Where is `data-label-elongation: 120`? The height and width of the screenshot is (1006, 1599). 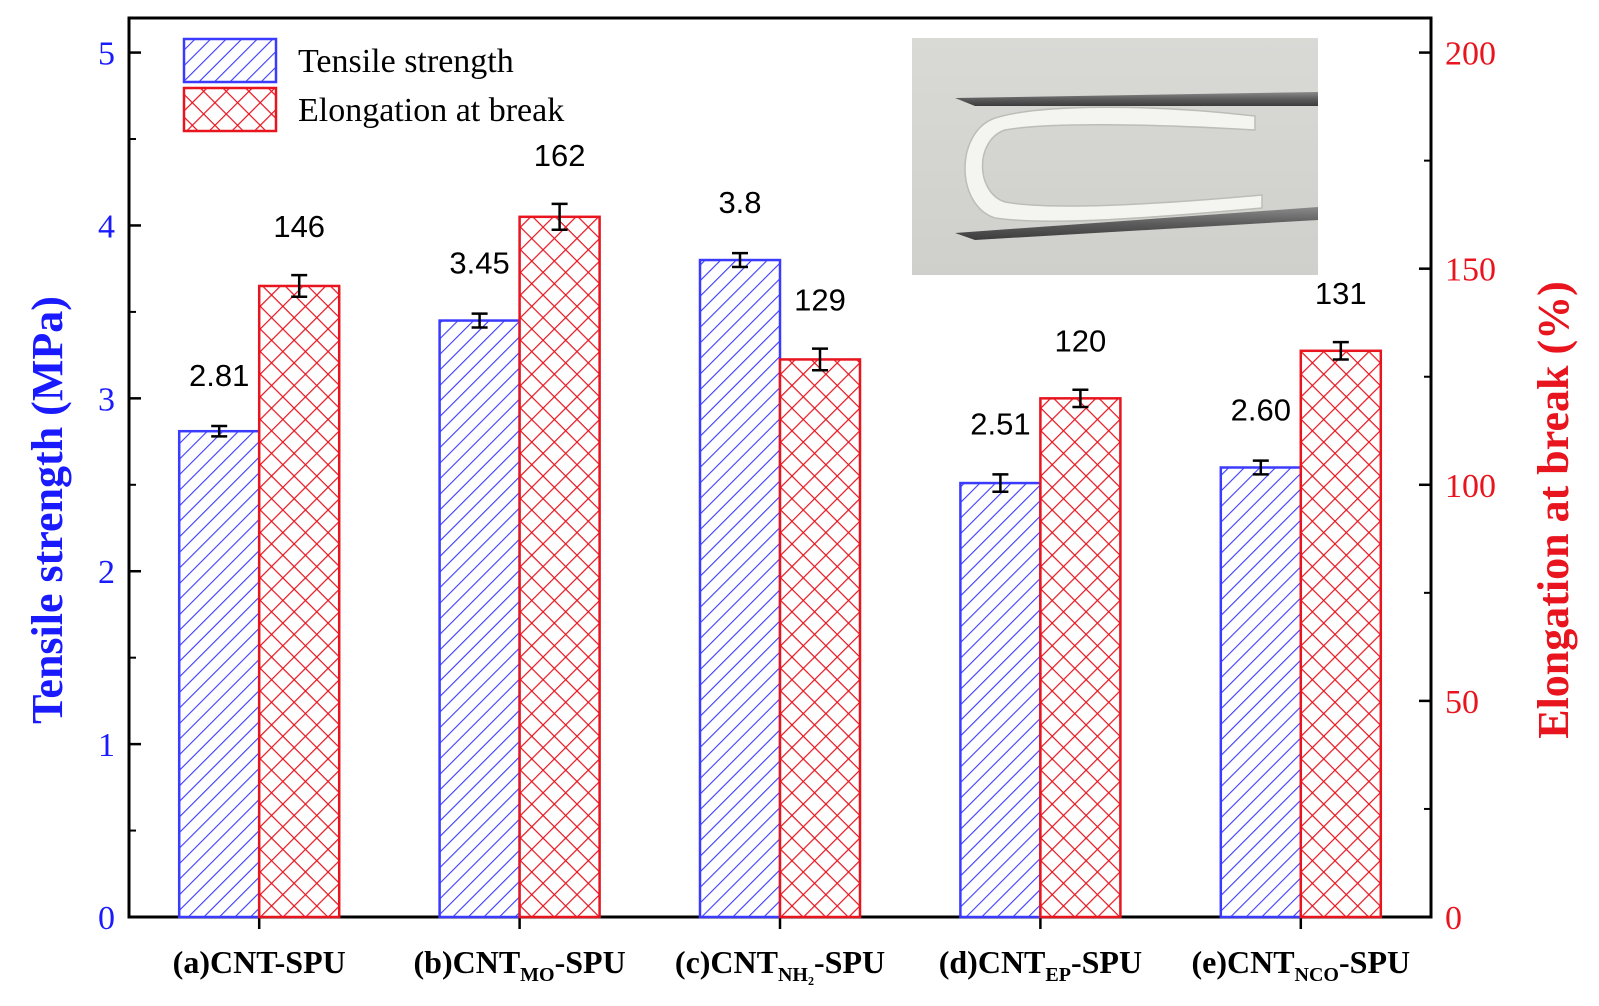 data-label-elongation: 120 is located at coordinates (1081, 341).